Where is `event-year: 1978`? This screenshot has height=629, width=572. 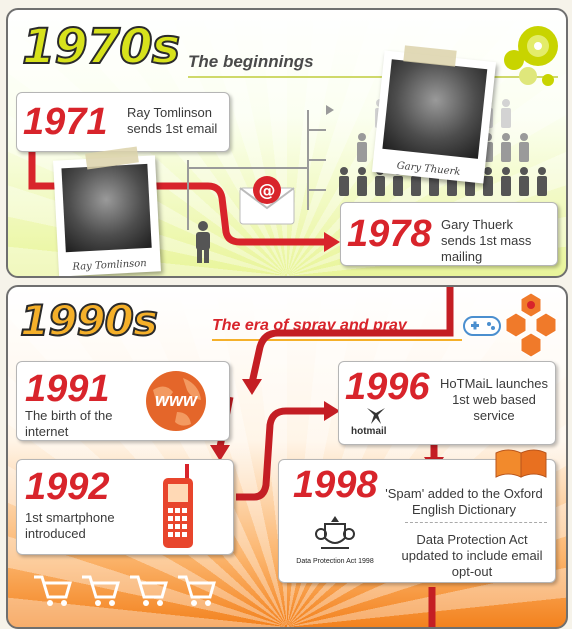 event-year: 1978 is located at coordinates (389, 234).